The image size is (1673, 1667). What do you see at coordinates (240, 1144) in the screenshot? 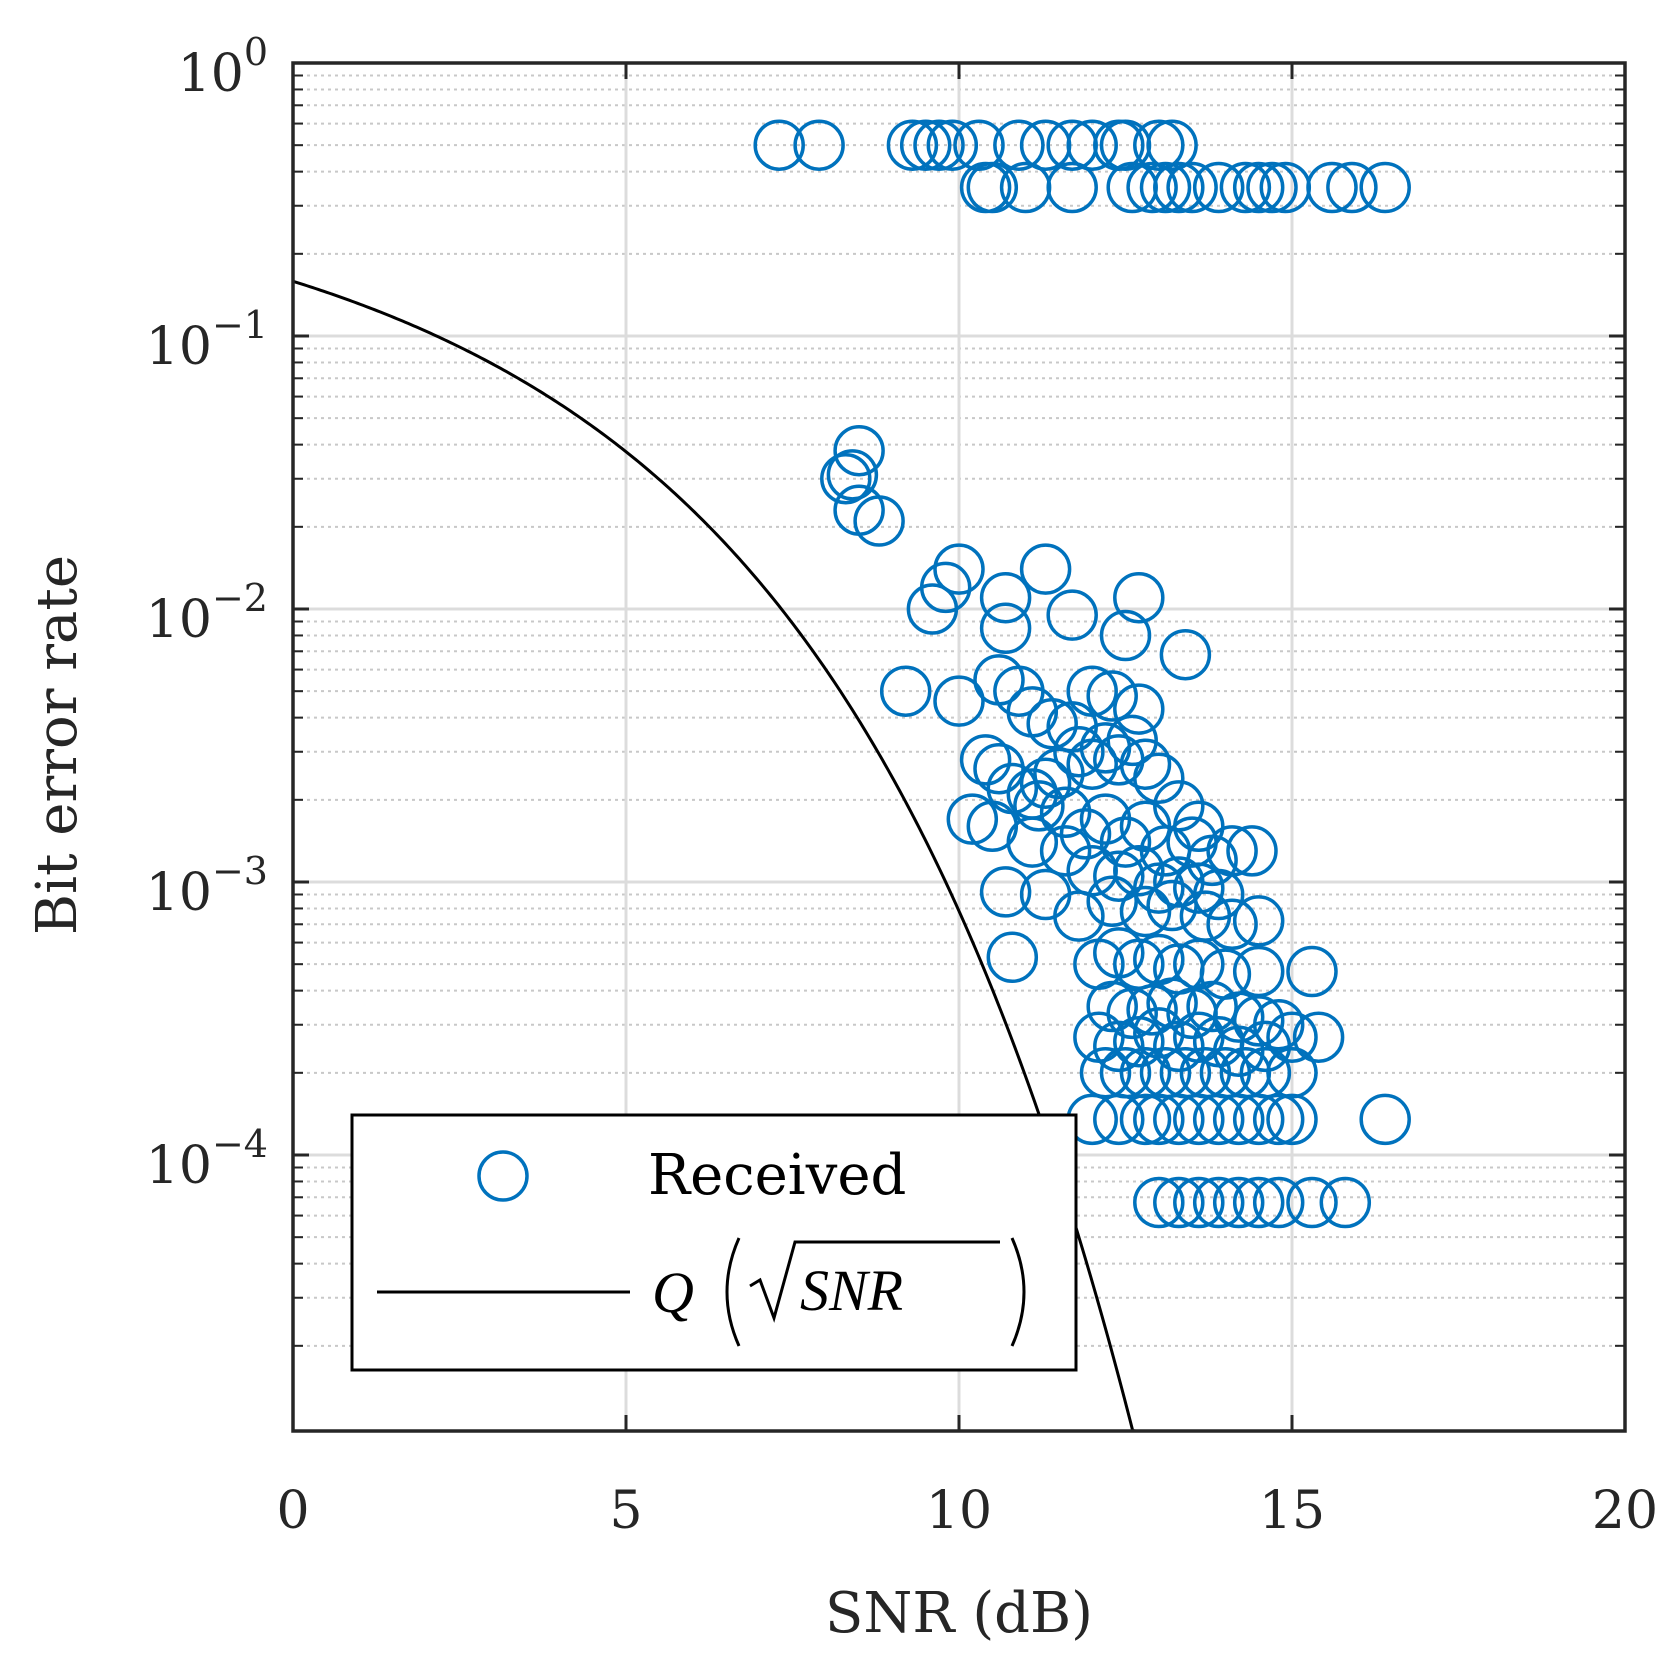
I see `y-tick-label-exponent: −4` at bounding box center [240, 1144].